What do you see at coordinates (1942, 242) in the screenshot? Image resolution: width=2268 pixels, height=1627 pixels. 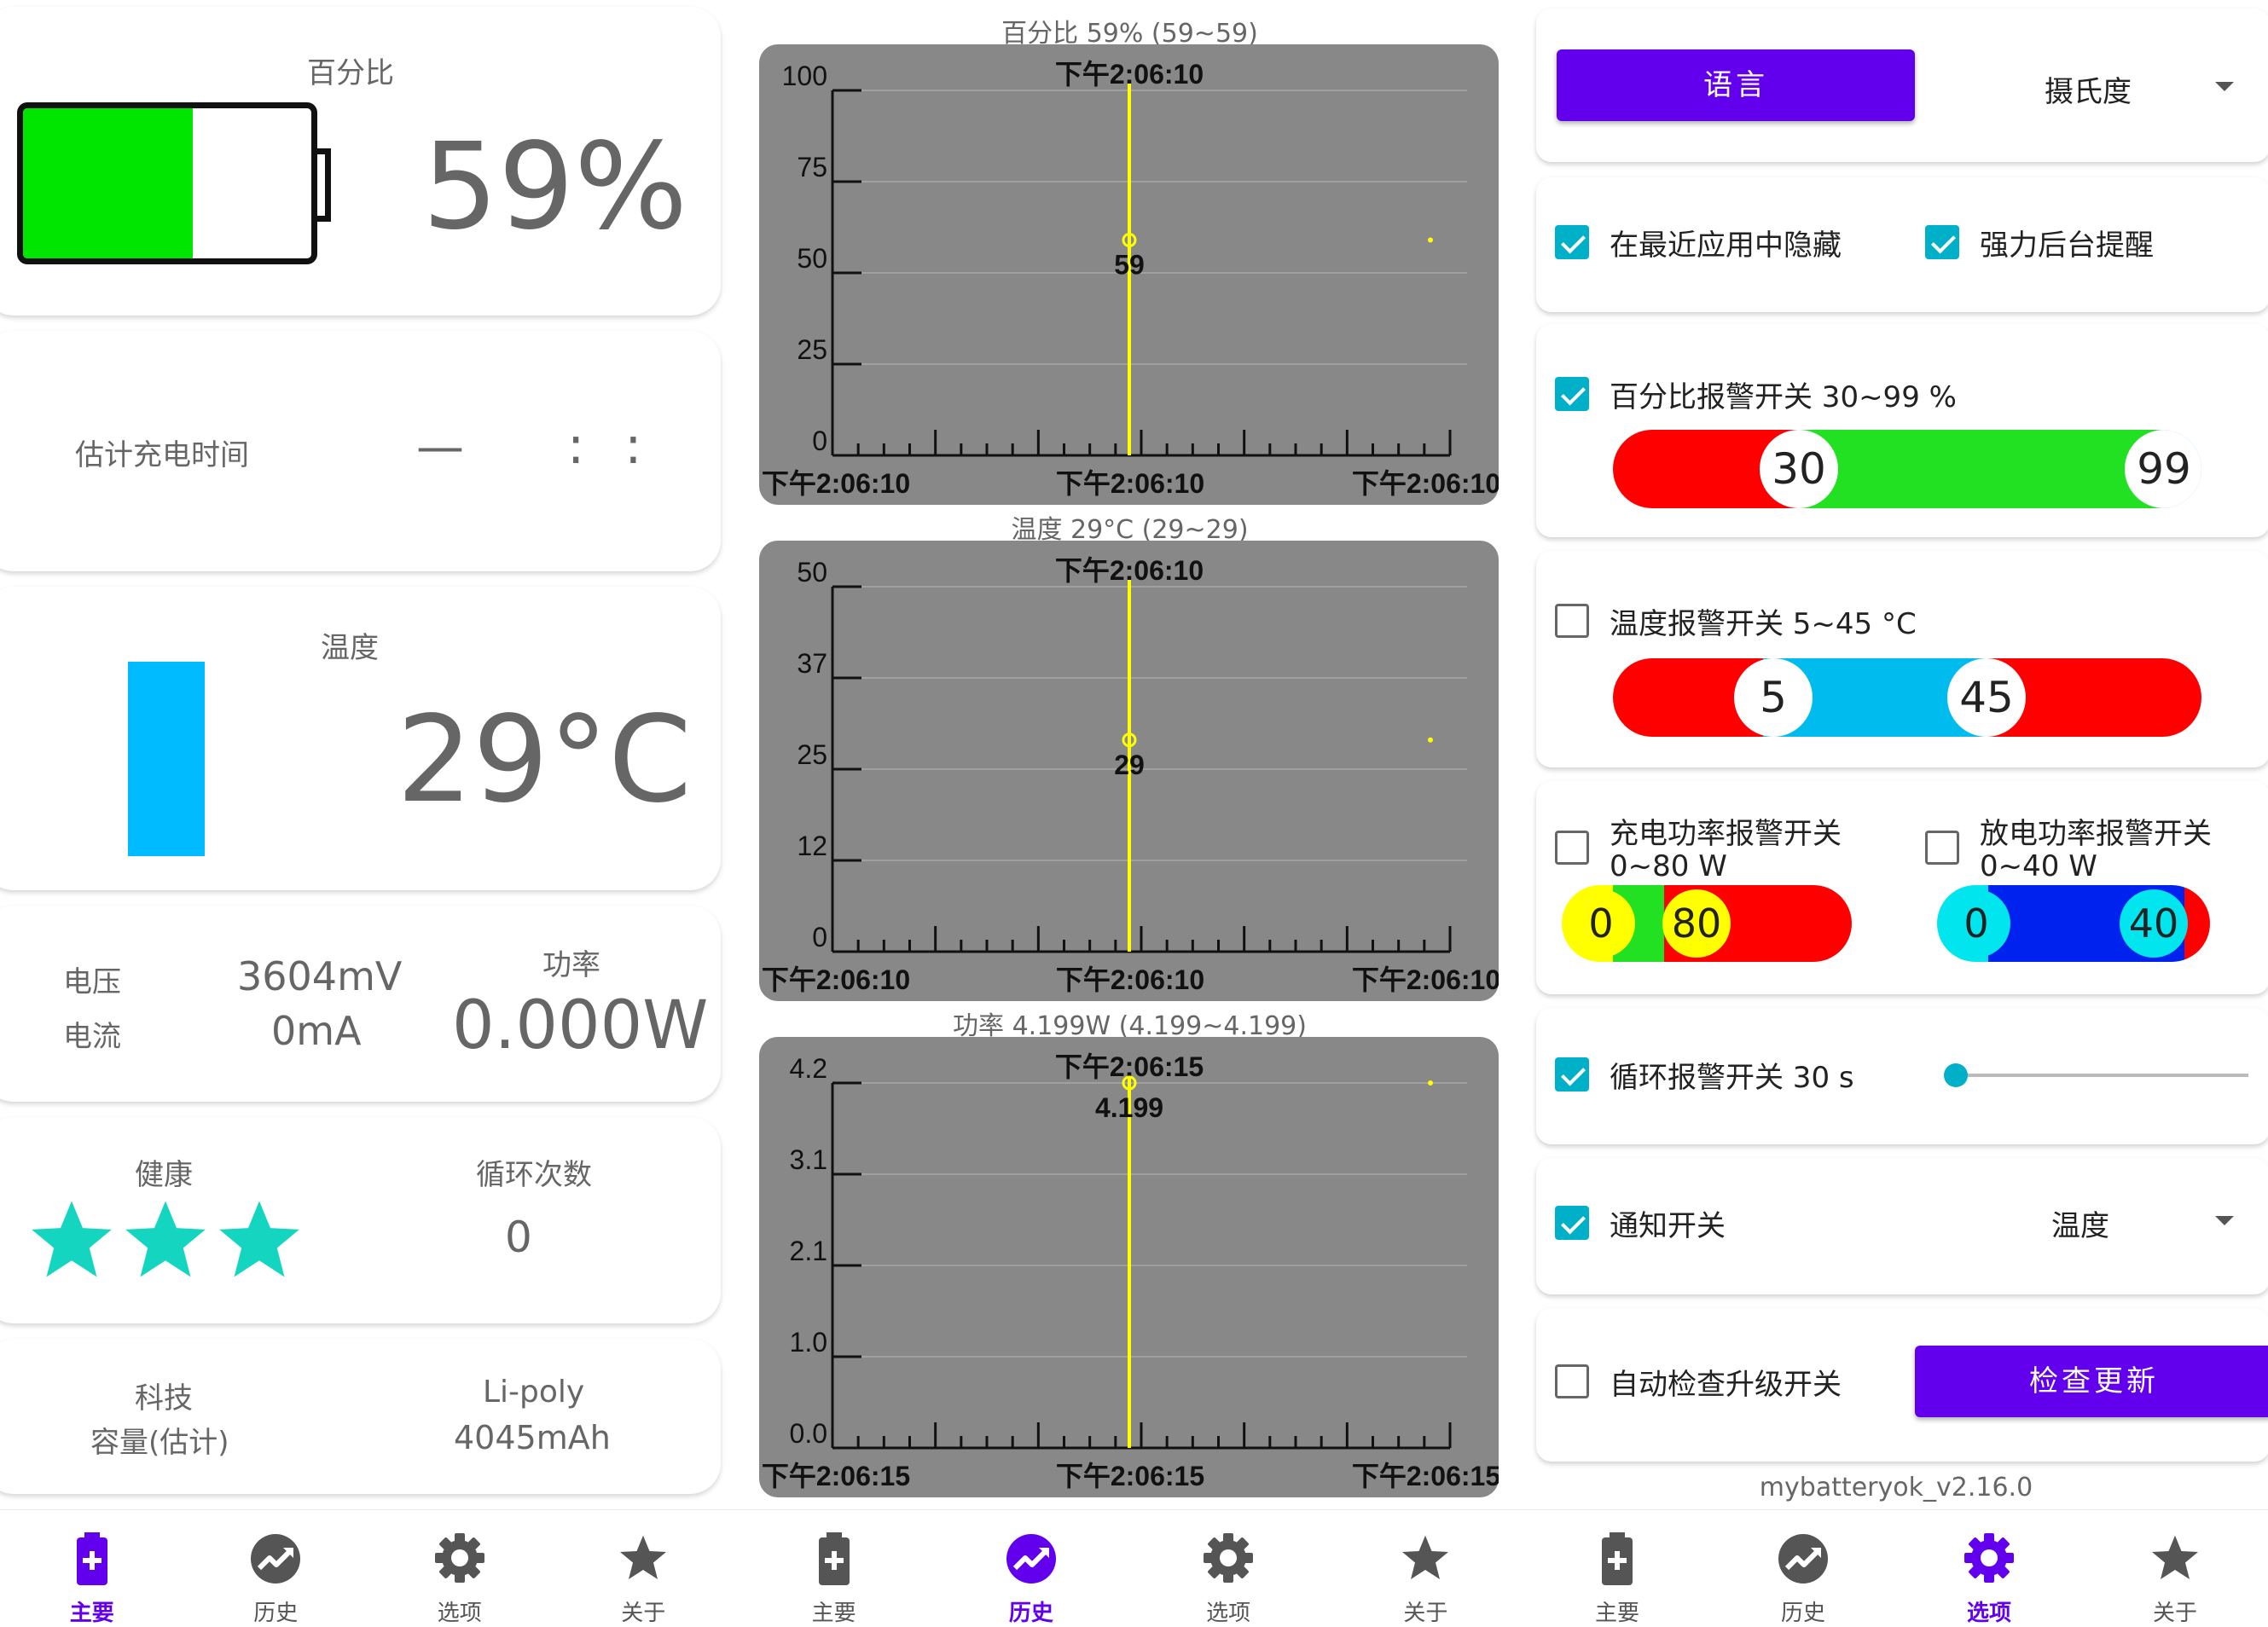 I see `force-bg-checkbox` at bounding box center [1942, 242].